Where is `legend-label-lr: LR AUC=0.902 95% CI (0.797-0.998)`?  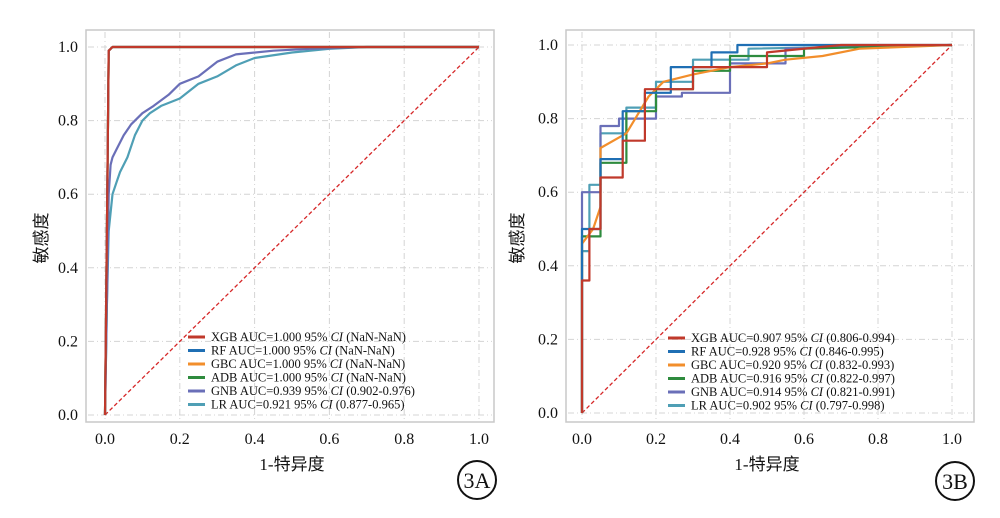 legend-label-lr: LR AUC=0.902 95% CI (0.797-0.998) is located at coordinates (788, 406).